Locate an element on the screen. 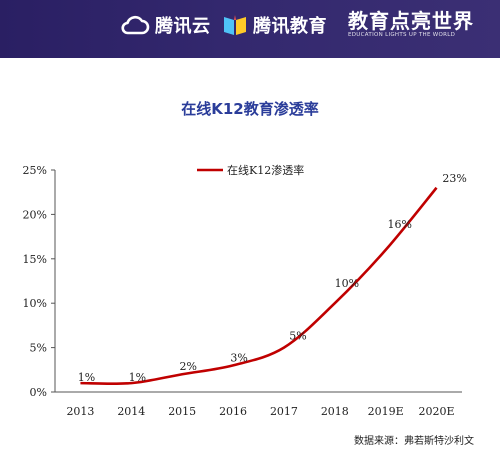 The width and height of the screenshot is (500, 459). slogan-text: 教育点亮世界 is located at coordinates (411, 21).